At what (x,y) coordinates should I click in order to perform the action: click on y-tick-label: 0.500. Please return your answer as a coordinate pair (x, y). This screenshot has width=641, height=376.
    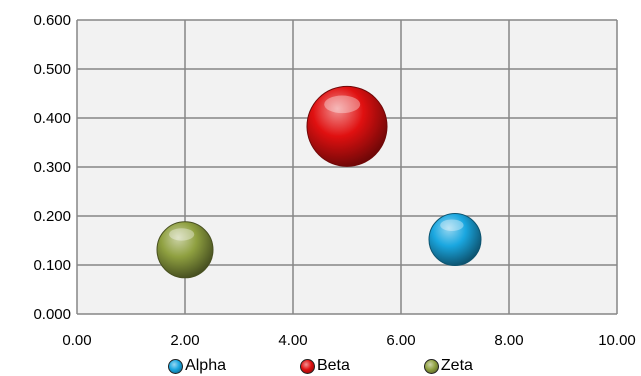
    Looking at the image, I should click on (52, 69).